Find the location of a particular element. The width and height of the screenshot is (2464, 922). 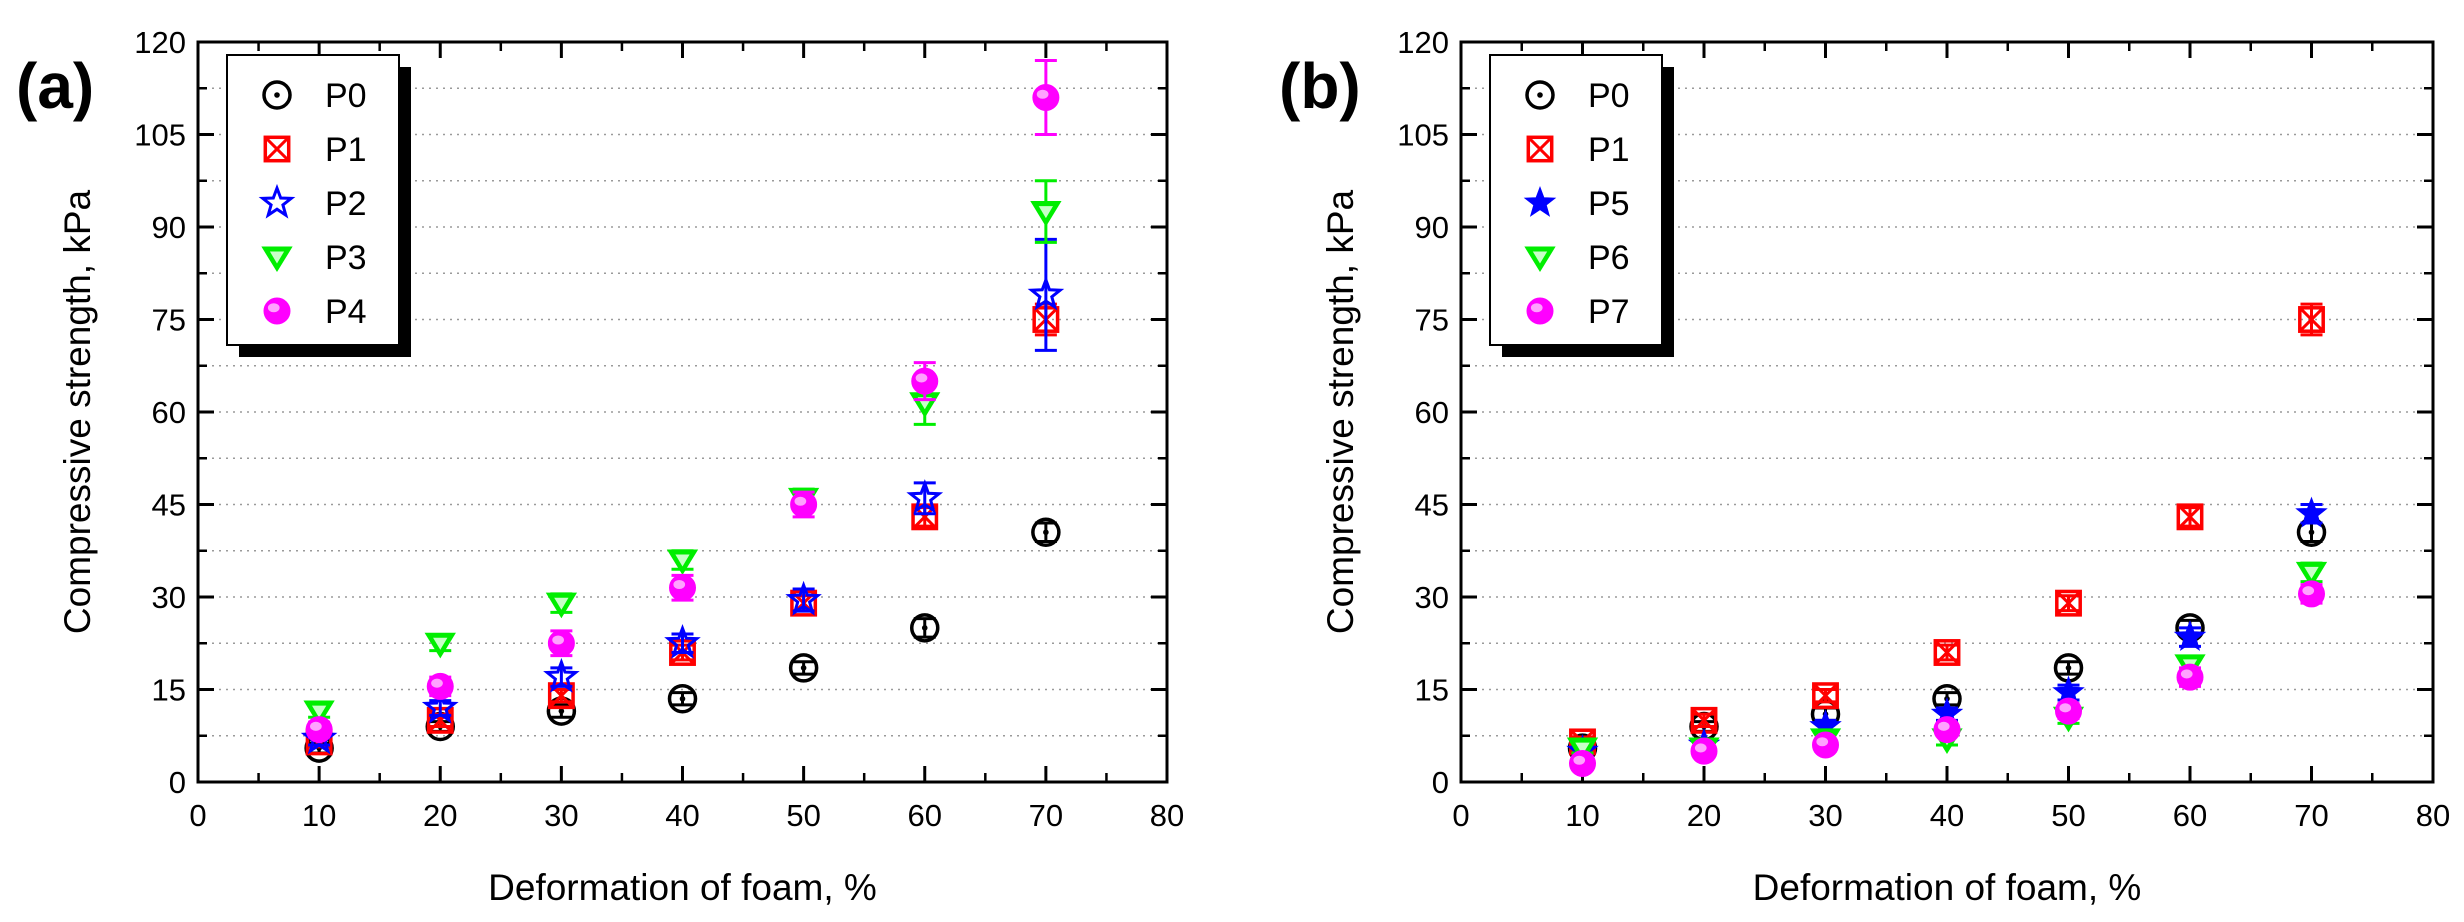

series-p7 is located at coordinates (1947, 678).